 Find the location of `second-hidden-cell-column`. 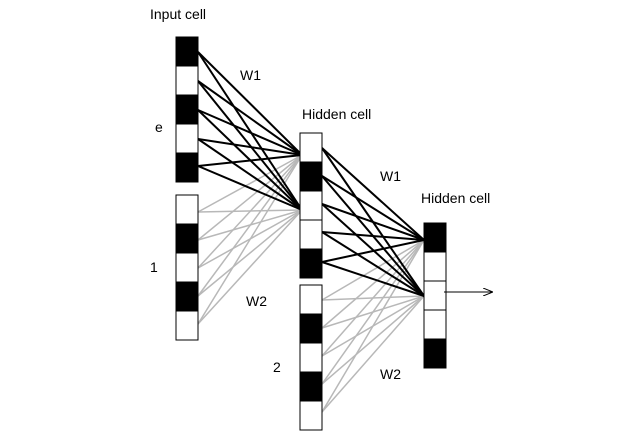

second-hidden-cell-column is located at coordinates (435, 295).